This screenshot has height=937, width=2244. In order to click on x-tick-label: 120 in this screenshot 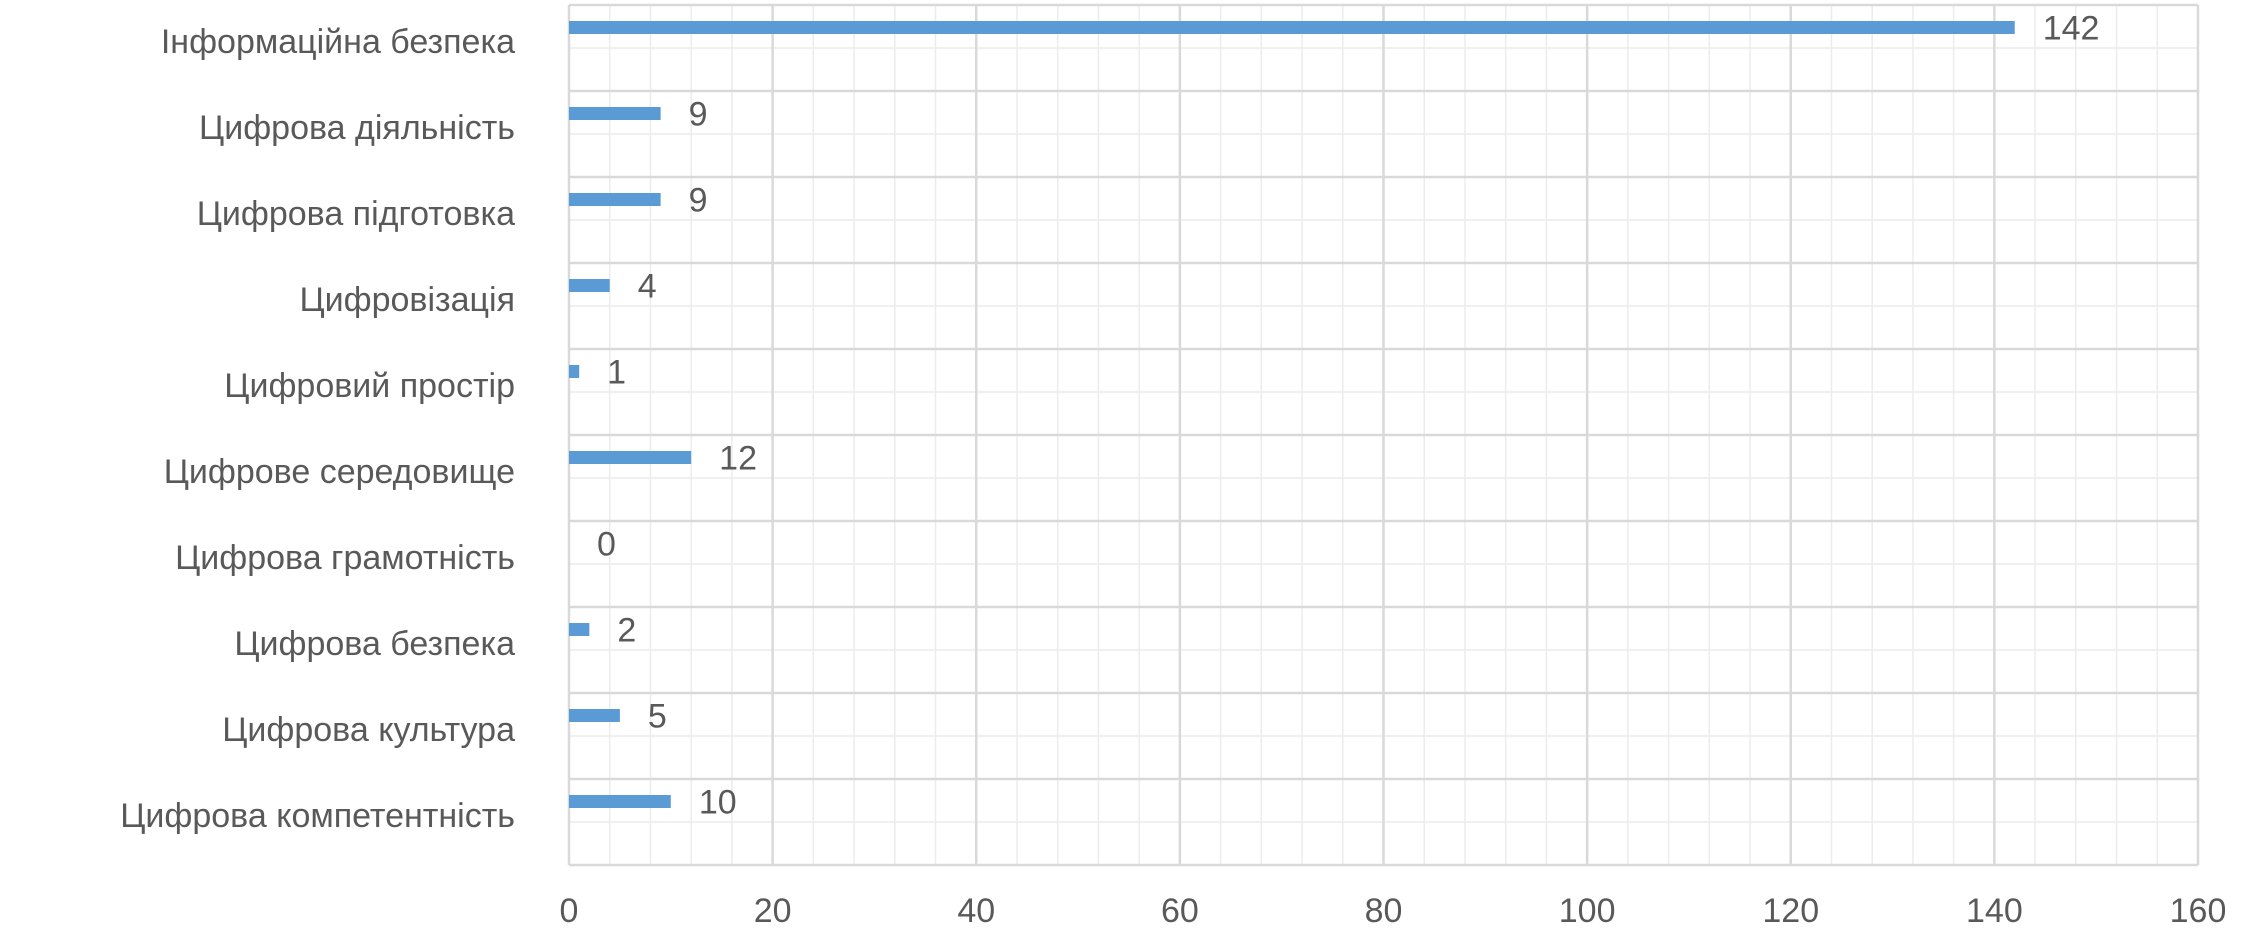, I will do `click(1790, 911)`.